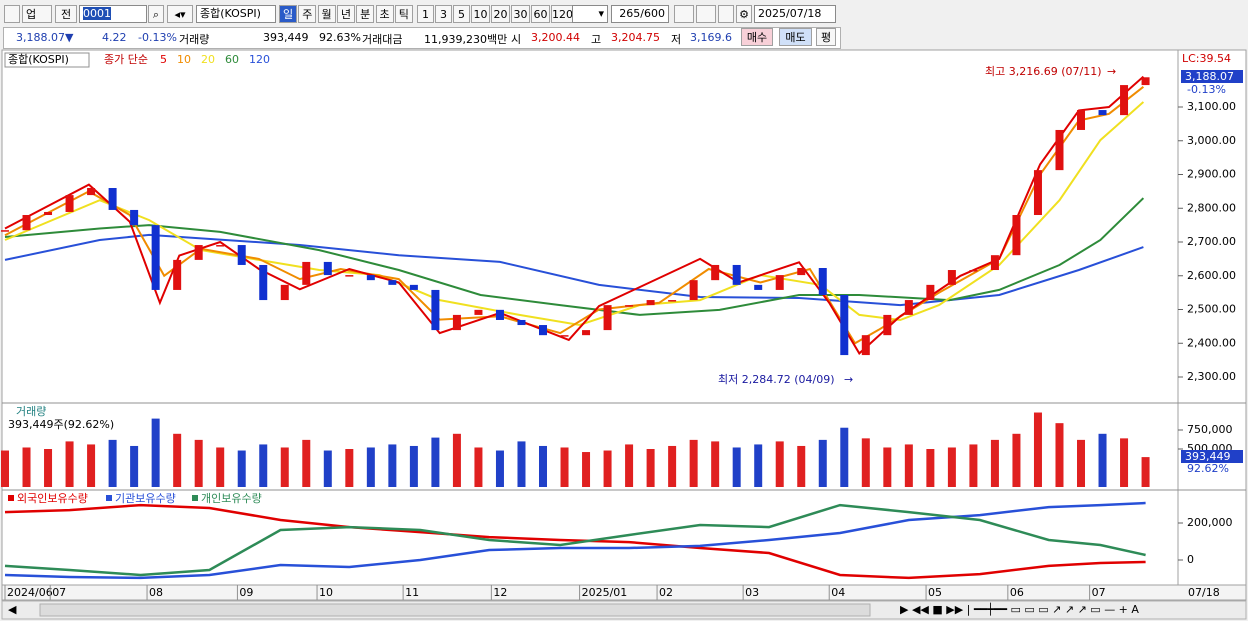 The image size is (1248, 621). What do you see at coordinates (795, 14) in the screenshot?
I see `date-field: 2025/07/18` at bounding box center [795, 14].